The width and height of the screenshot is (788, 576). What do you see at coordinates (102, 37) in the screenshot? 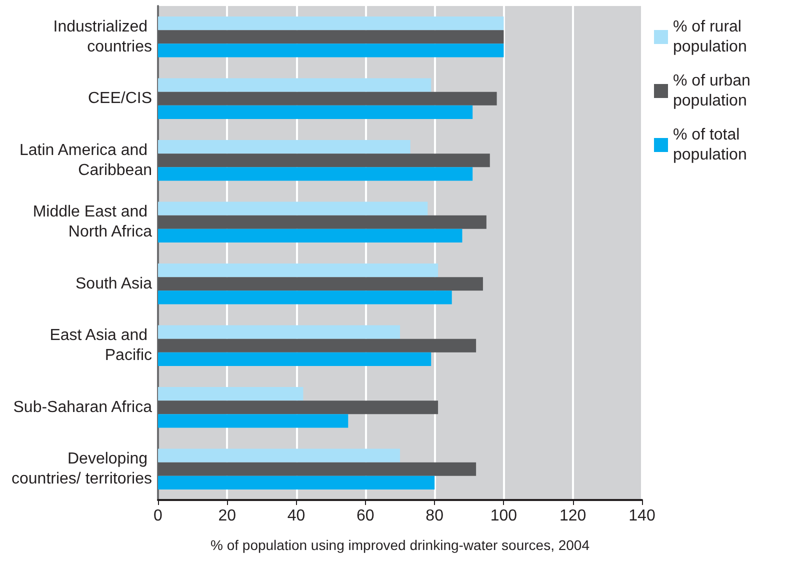
I see `y-tick-label: Industrialized countries` at bounding box center [102, 37].